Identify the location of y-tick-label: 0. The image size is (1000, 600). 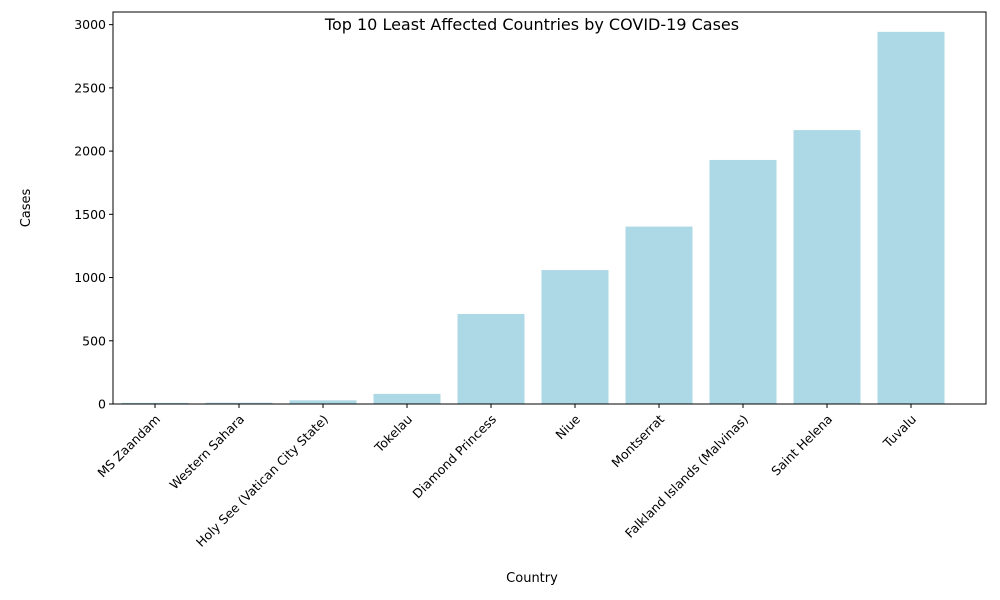
(102, 404).